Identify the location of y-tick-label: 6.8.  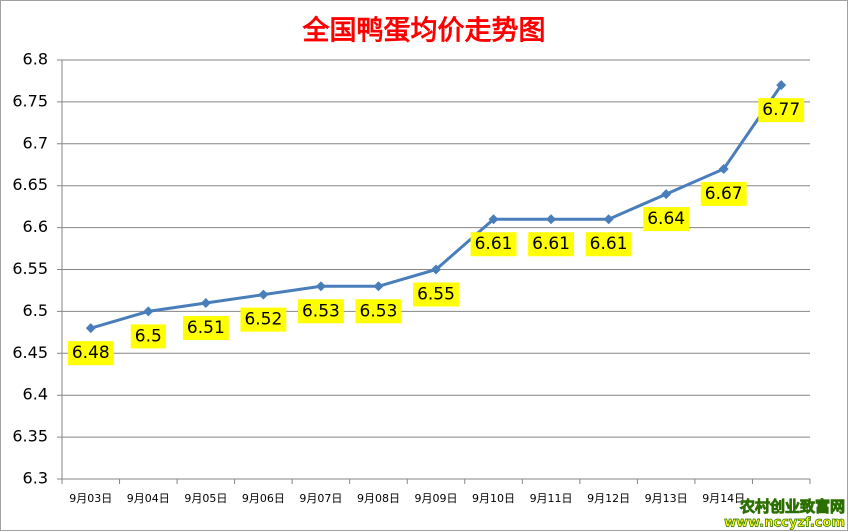
(35, 59).